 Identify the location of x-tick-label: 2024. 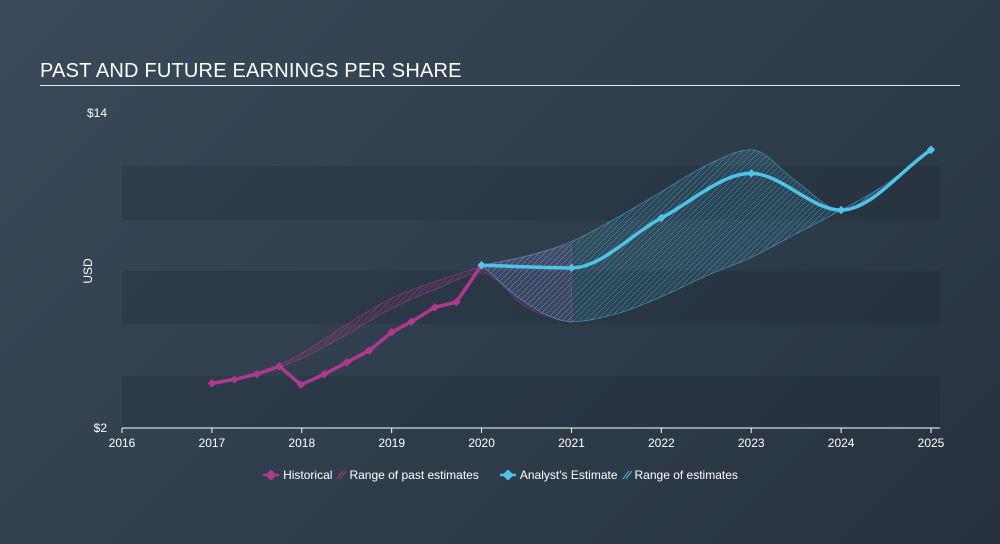
(841, 443).